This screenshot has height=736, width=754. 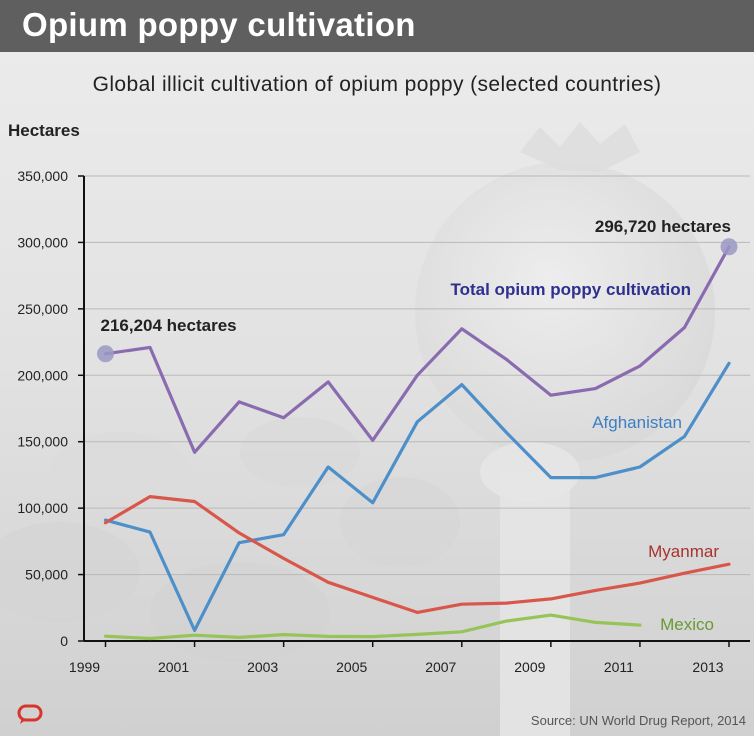 What do you see at coordinates (707, 667) in the screenshot?
I see `x-tick-label: 2013` at bounding box center [707, 667].